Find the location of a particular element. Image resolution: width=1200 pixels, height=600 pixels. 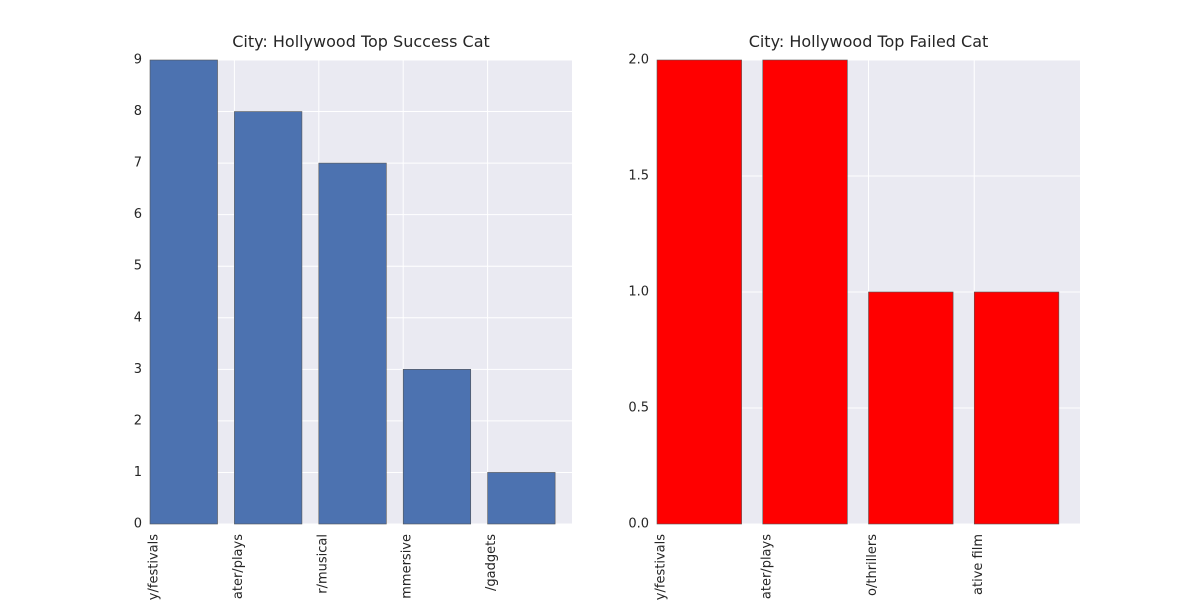

y-tick-label: 0.5 is located at coordinates (638, 408).